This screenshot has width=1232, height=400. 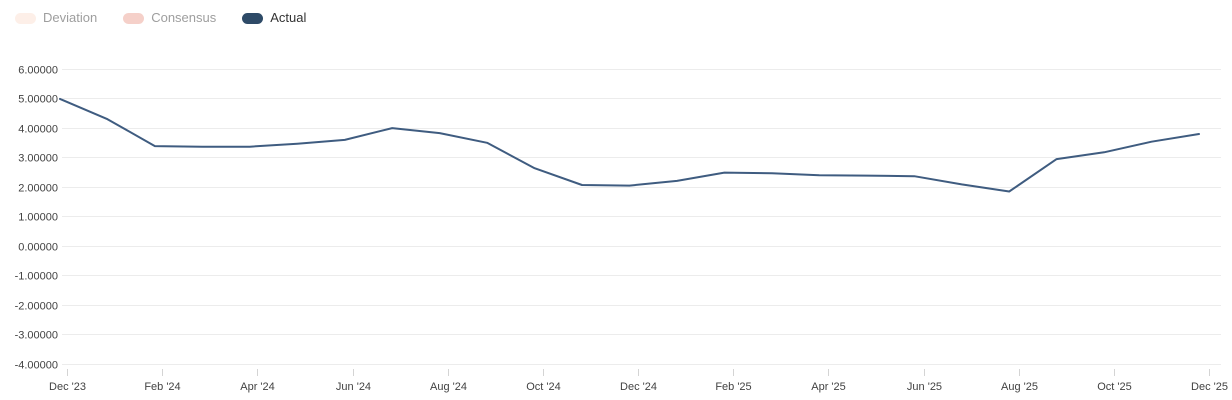 What do you see at coordinates (257, 387) in the screenshot?
I see `x-tick-label: Apr '24` at bounding box center [257, 387].